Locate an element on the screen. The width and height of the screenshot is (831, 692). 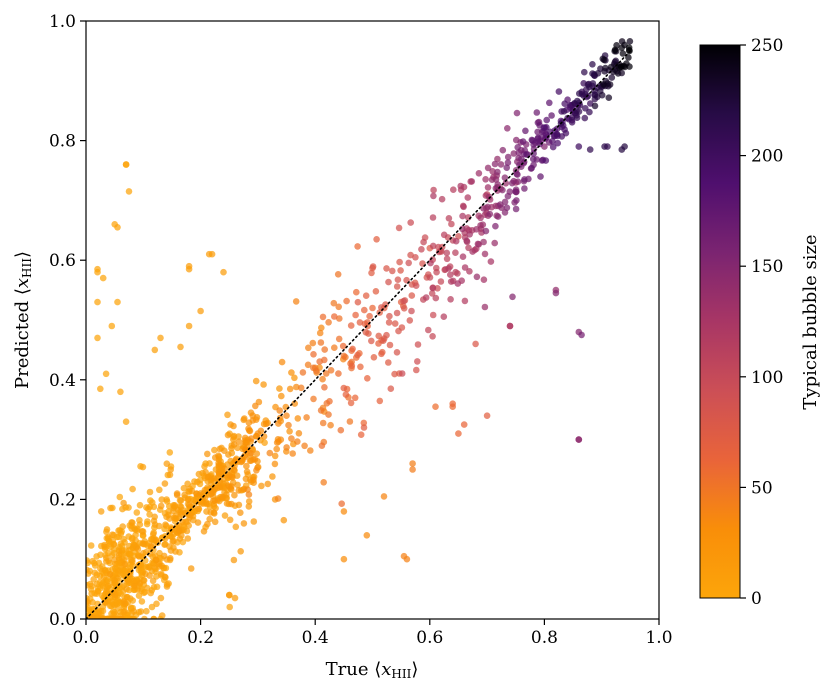
colorbar is located at coordinates (720, 321).